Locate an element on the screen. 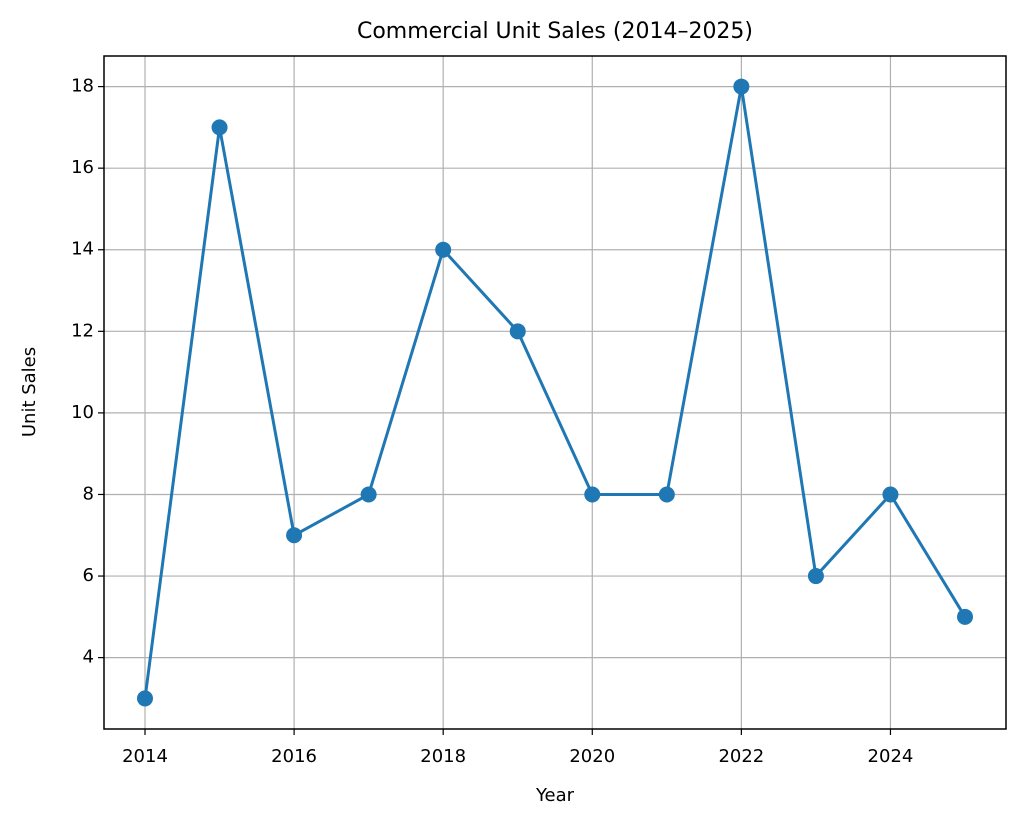 This screenshot has height=826, width=1024. x-tick-label: 2016 is located at coordinates (294, 756).